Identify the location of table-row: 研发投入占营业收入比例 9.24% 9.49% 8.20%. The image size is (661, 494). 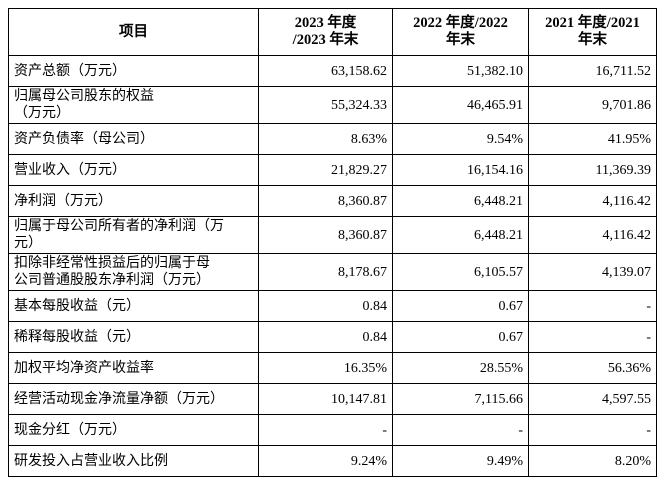
(332, 461).